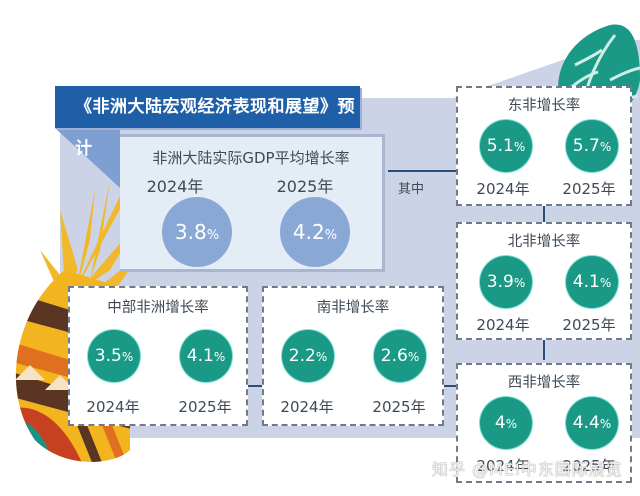 Image resolution: width=640 pixels, height=496 pixels. Describe the element at coordinates (251, 158) in the screenshot. I see `main-heading: 非洲大陆实际GDP平均增长率` at that location.